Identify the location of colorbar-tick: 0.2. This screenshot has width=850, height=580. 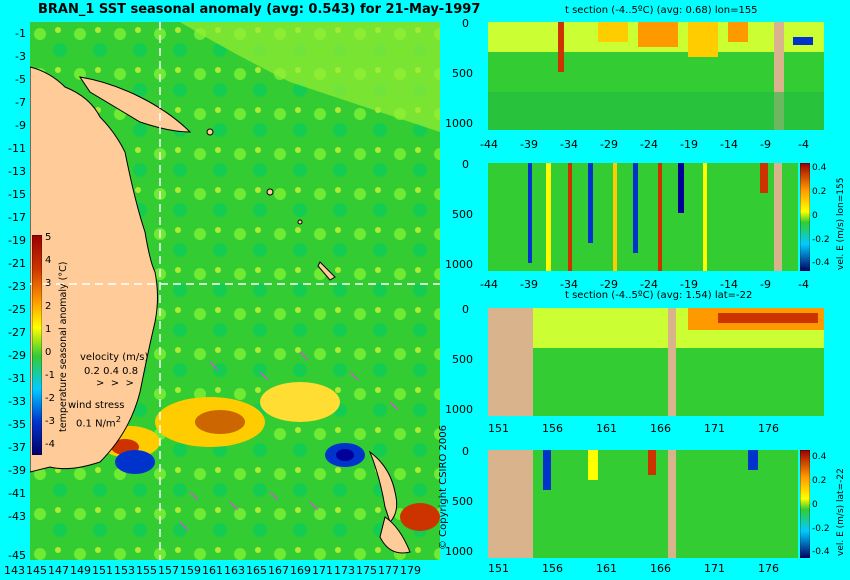
(819, 481).